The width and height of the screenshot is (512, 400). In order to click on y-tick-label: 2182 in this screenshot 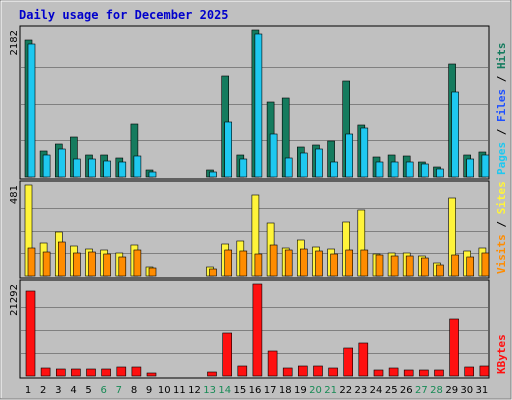, I will do `click(14, 42)`.